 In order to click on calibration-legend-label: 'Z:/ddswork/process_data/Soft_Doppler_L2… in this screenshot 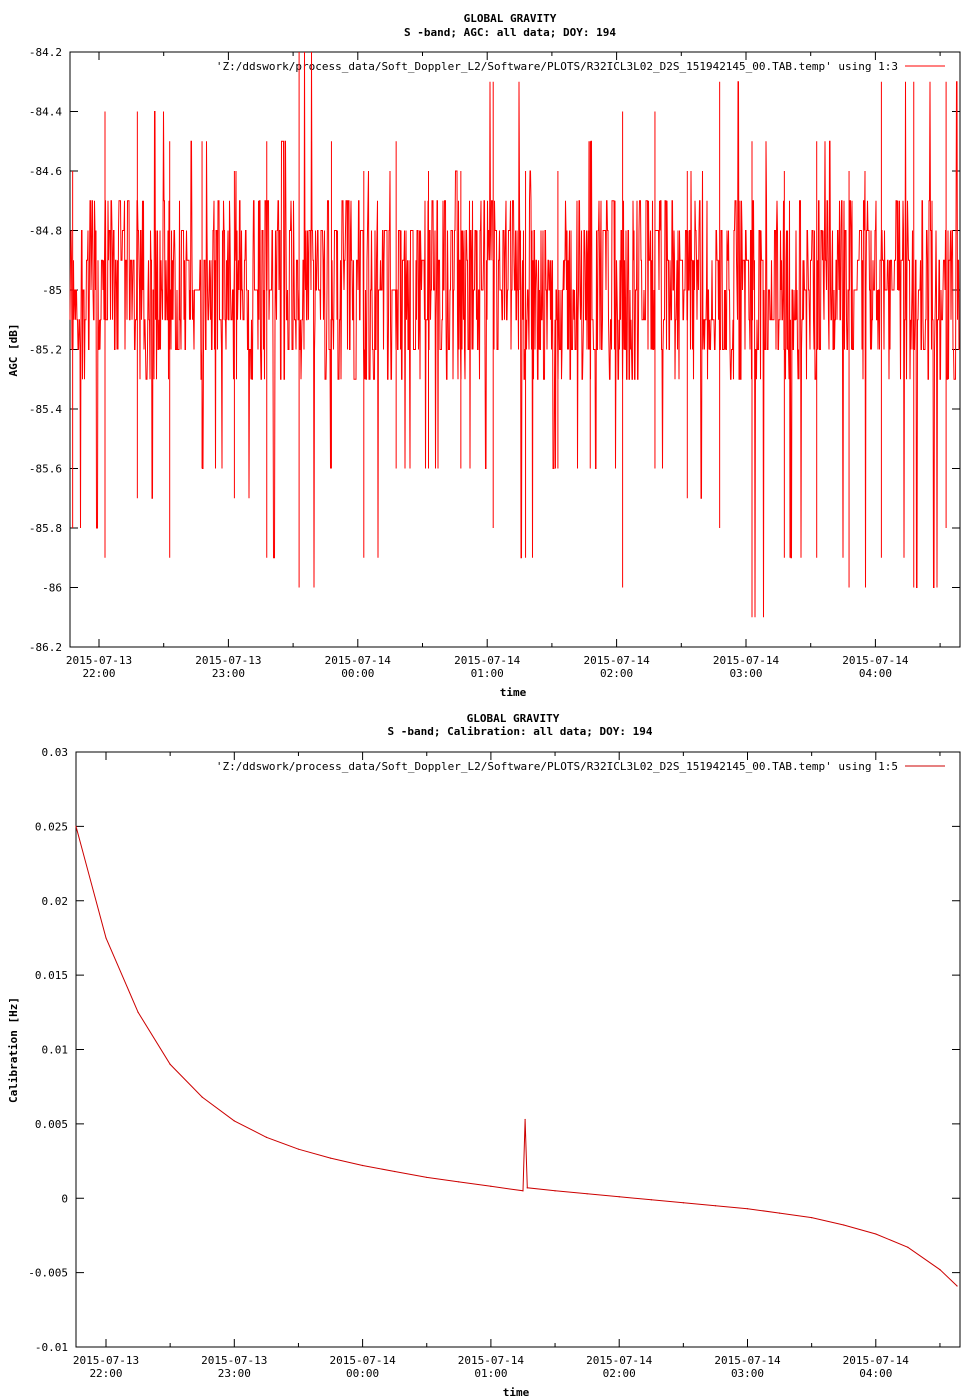, I will do `click(557, 766)`.